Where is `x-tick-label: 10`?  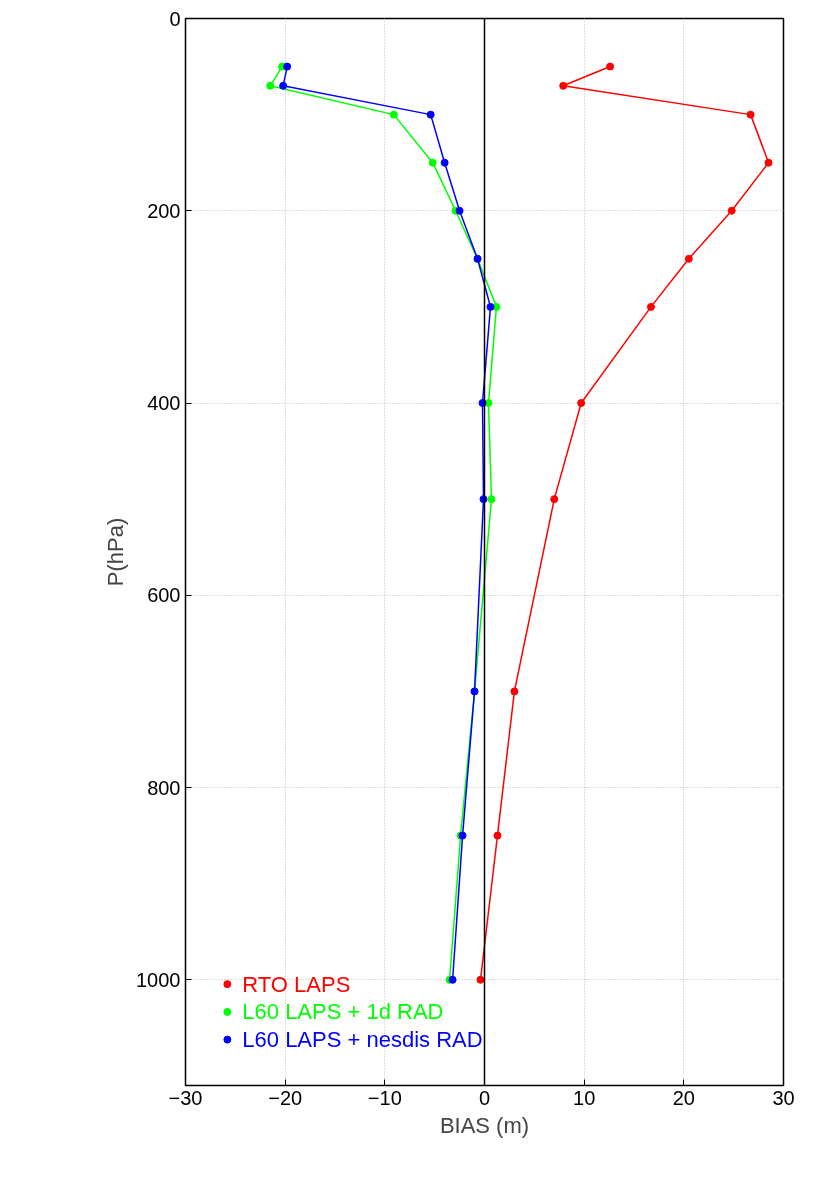
x-tick-label: 10 is located at coordinates (584, 1097).